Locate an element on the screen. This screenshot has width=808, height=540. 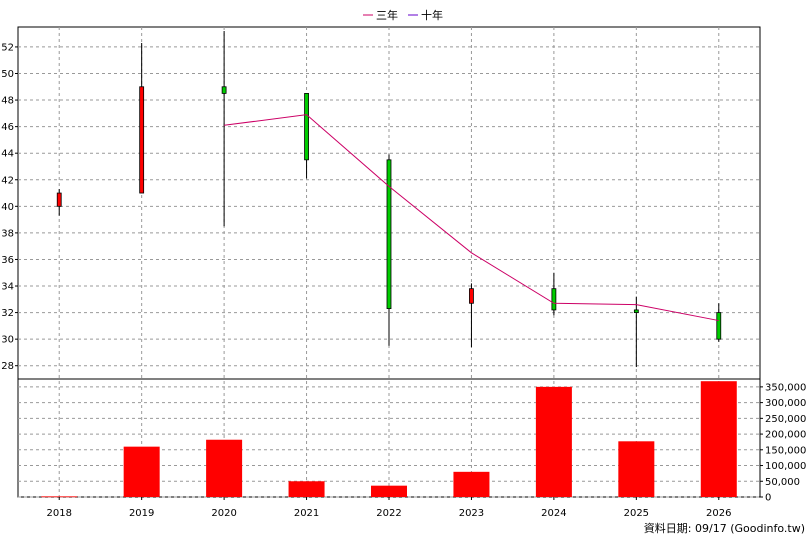
volume-tick-label: 100,000 is located at coordinates (785, 466).